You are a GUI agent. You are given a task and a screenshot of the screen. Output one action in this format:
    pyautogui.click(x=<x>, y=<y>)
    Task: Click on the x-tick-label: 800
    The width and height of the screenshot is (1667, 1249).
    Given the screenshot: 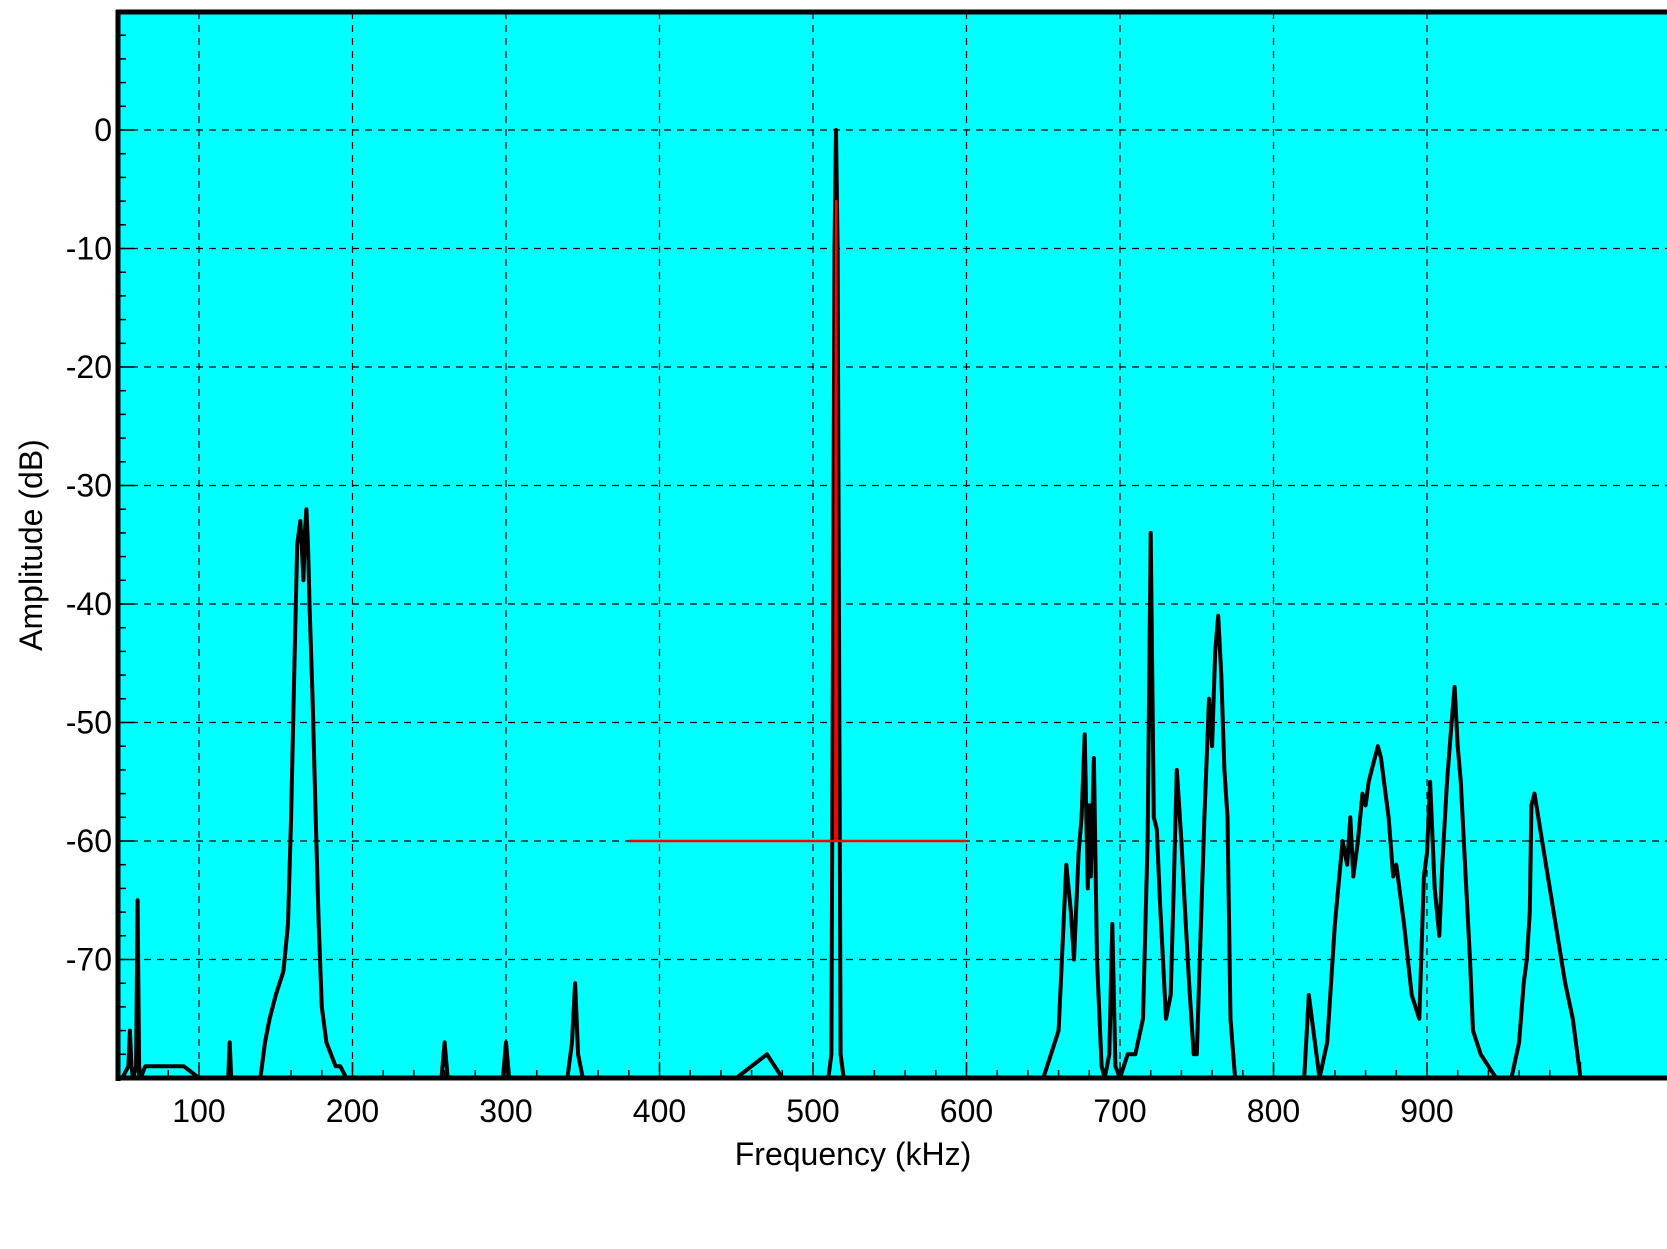 What is the action you would take?
    pyautogui.click(x=1273, y=1111)
    